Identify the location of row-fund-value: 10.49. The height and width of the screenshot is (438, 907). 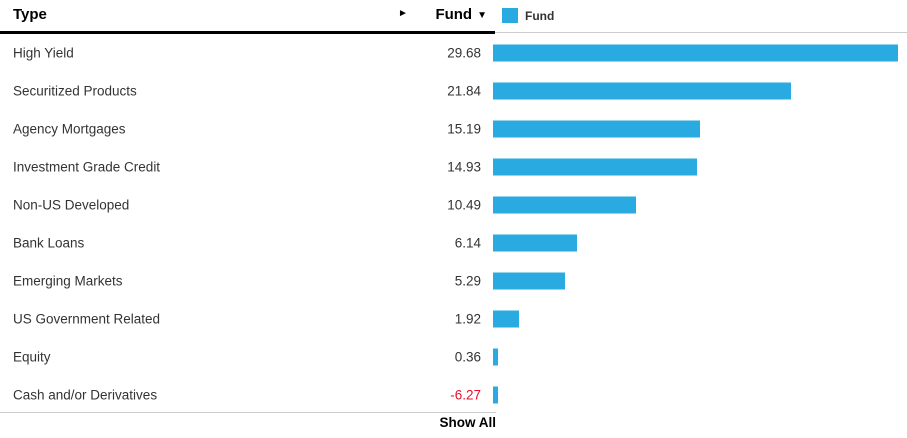
(464, 205).